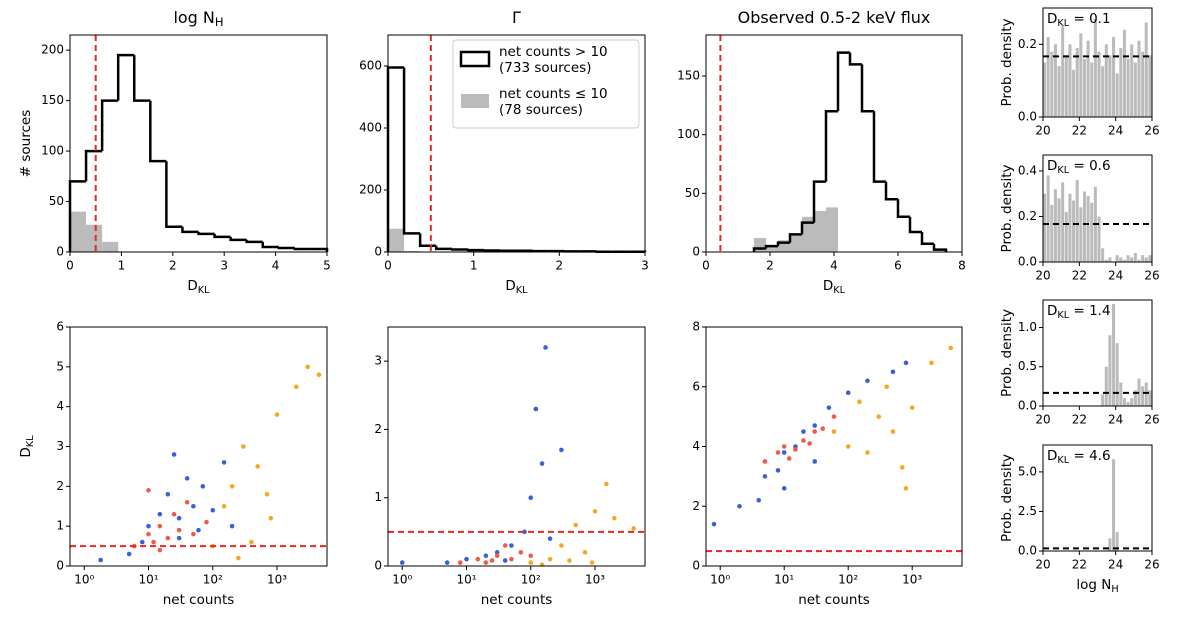 The height and width of the screenshot is (625, 1200). Describe the element at coordinates (1027, 44) in the screenshot. I see `y-tick-label: 0.2` at that location.